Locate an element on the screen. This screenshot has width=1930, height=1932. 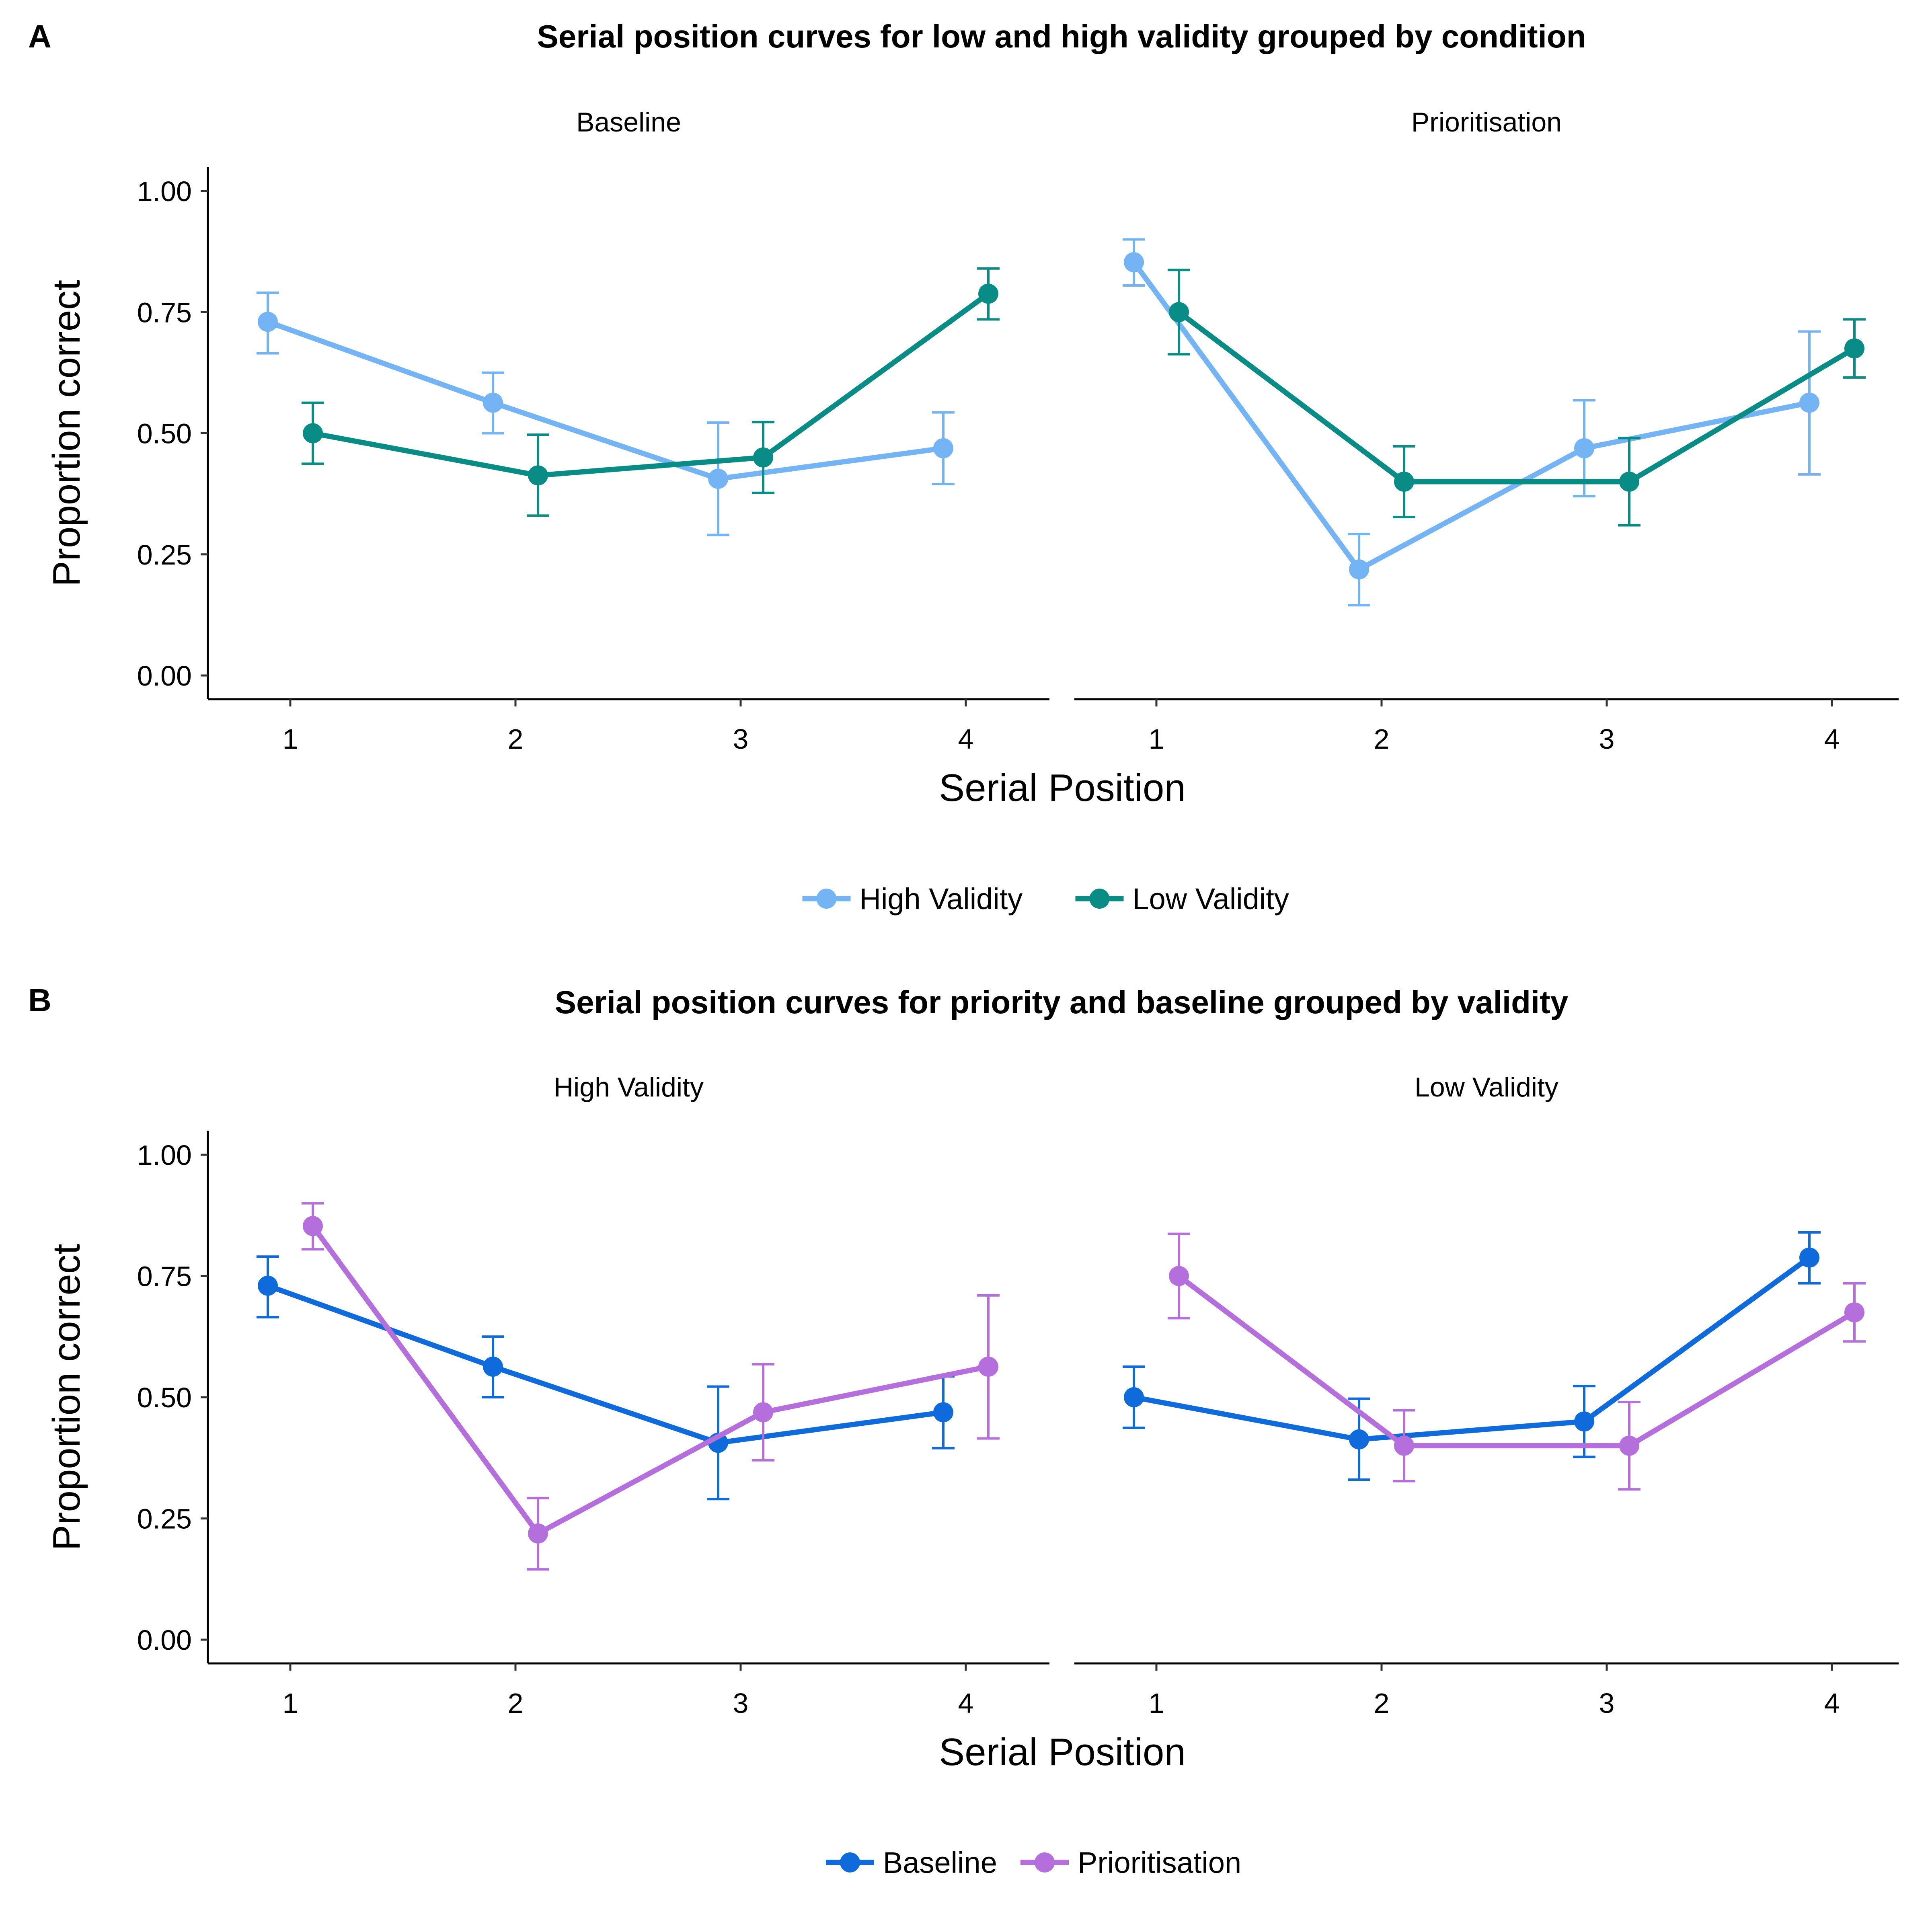
panel-letter: B is located at coordinates (39, 1000).